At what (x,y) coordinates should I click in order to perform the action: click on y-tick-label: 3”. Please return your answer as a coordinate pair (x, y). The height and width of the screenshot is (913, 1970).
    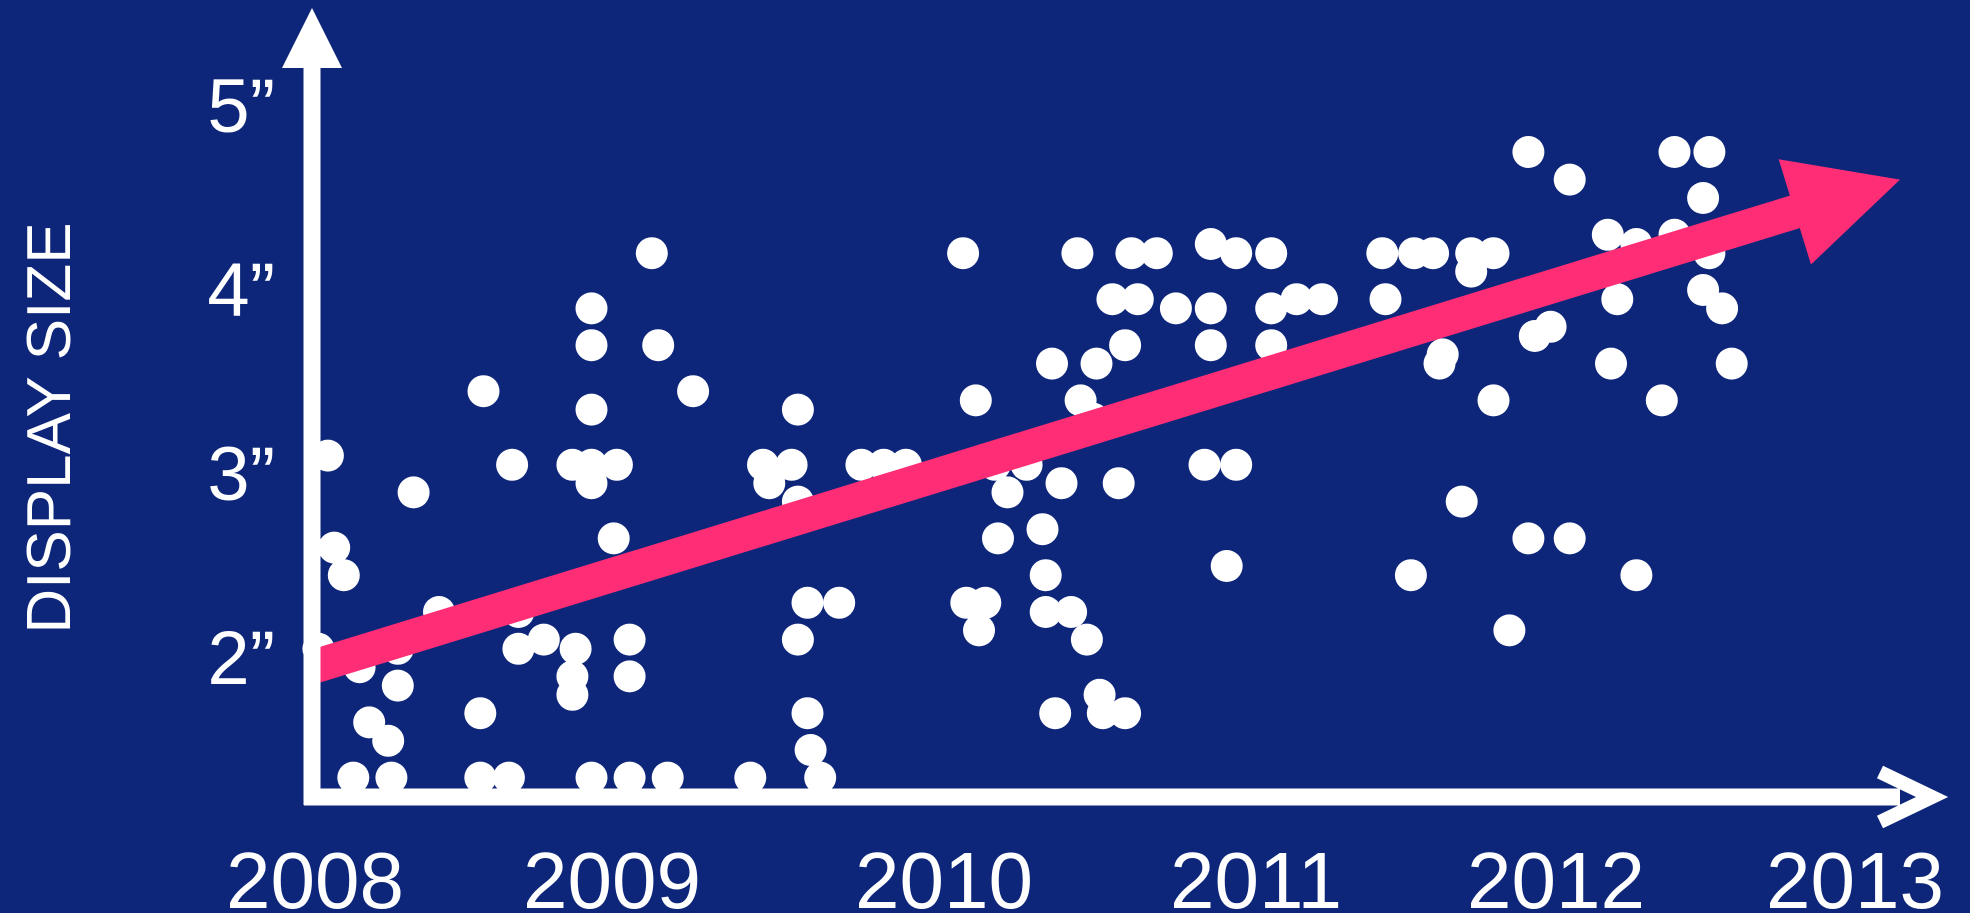
    Looking at the image, I should click on (241, 474).